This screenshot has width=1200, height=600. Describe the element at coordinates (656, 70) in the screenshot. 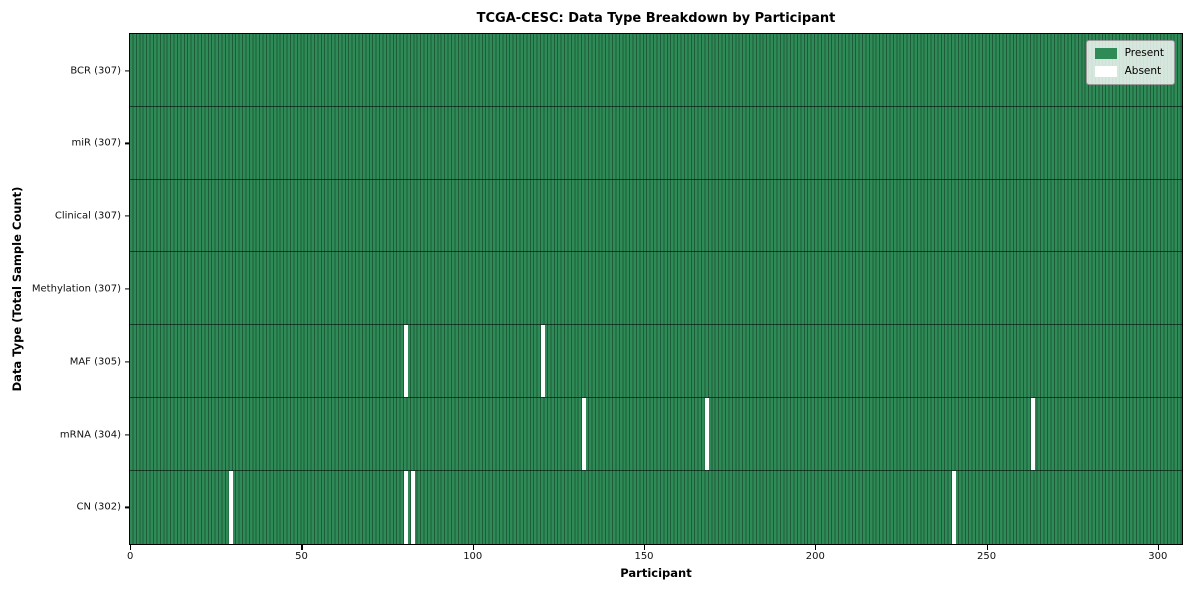

I see `heatmap-row-bcr` at that location.